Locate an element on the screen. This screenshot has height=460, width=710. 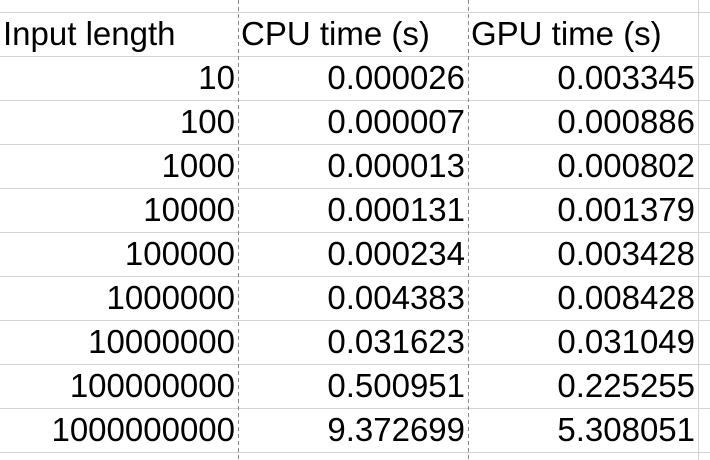
table-cell: 0.003345 is located at coordinates (626, 77).